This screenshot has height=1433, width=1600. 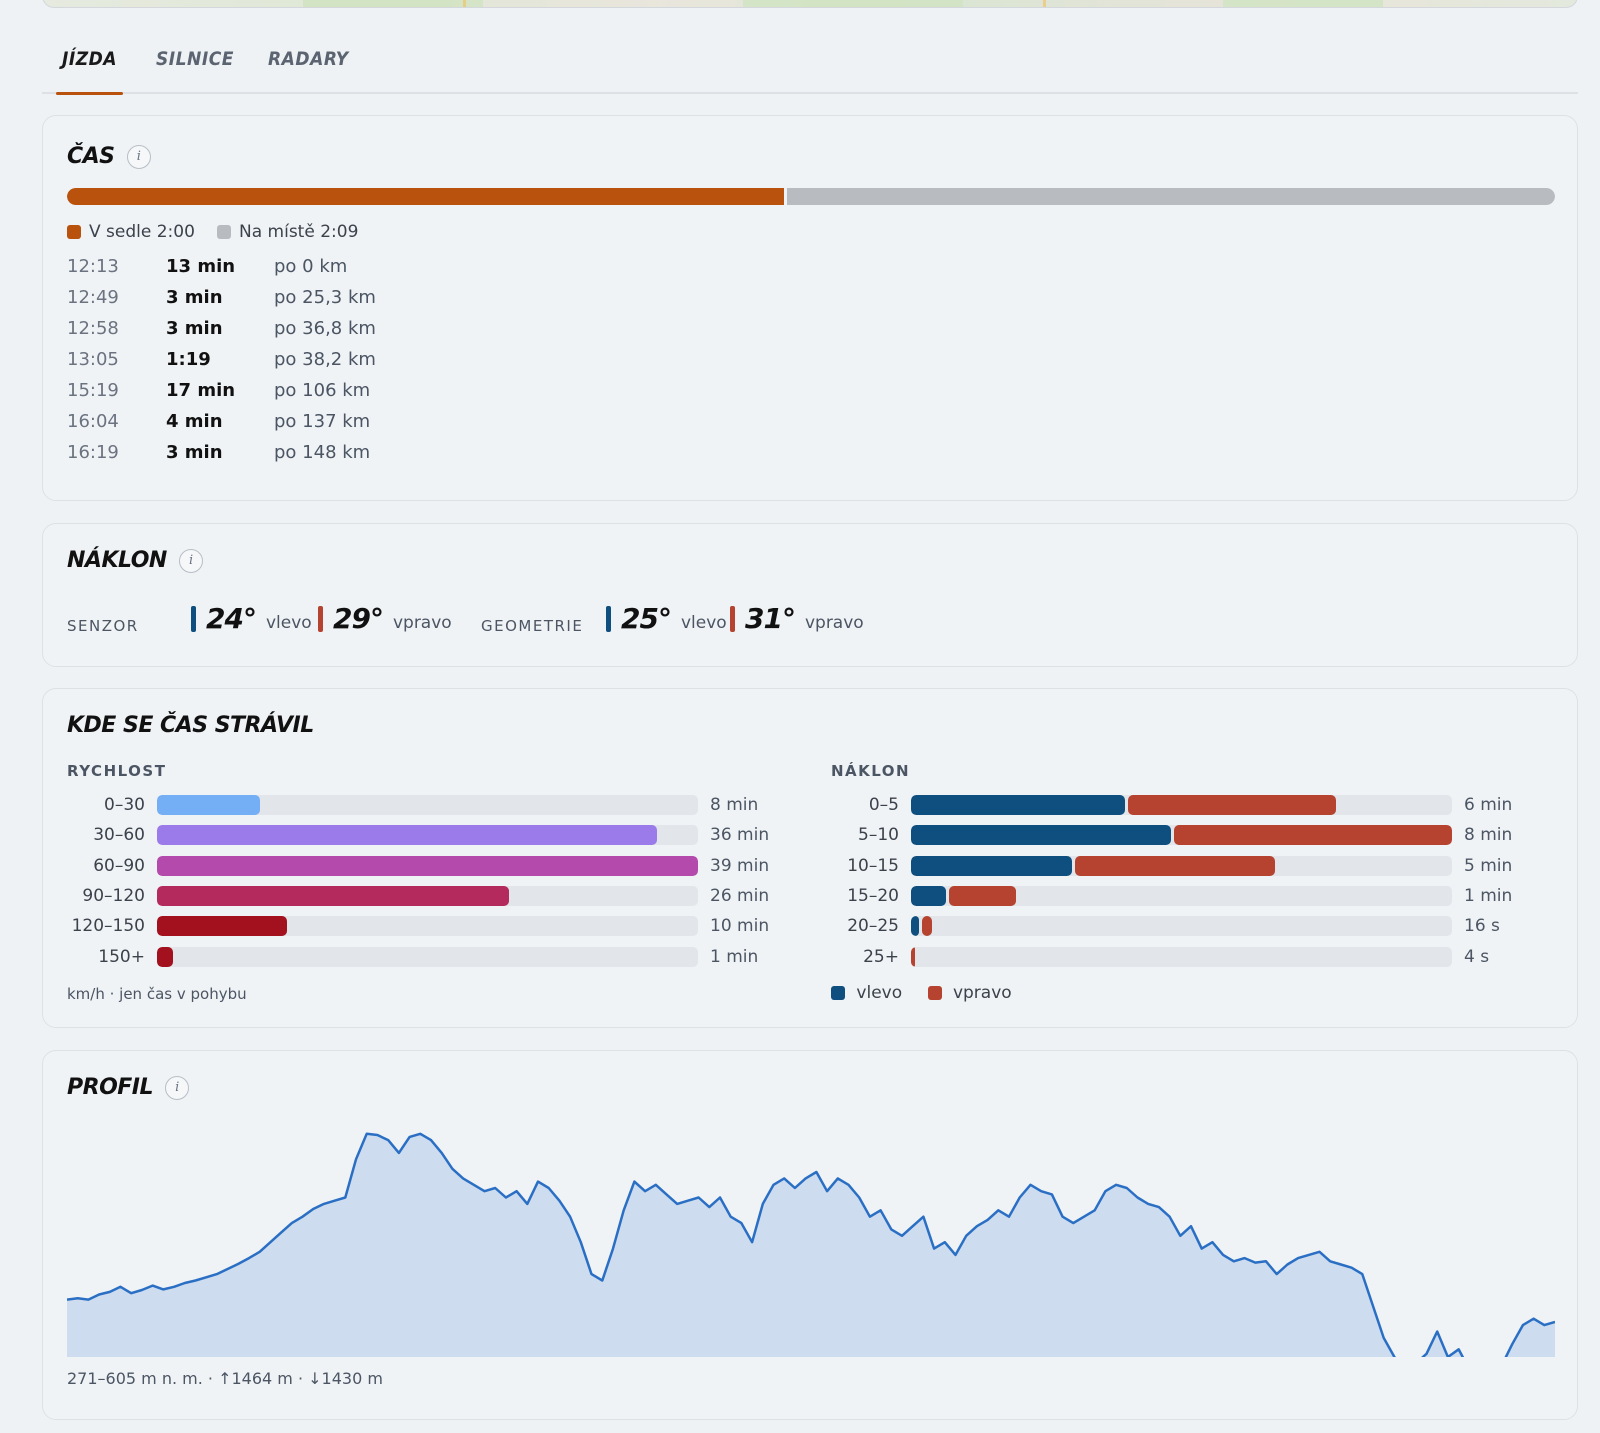 What do you see at coordinates (1488, 805) in the screenshot?
I see `lean-value: 6 min` at bounding box center [1488, 805].